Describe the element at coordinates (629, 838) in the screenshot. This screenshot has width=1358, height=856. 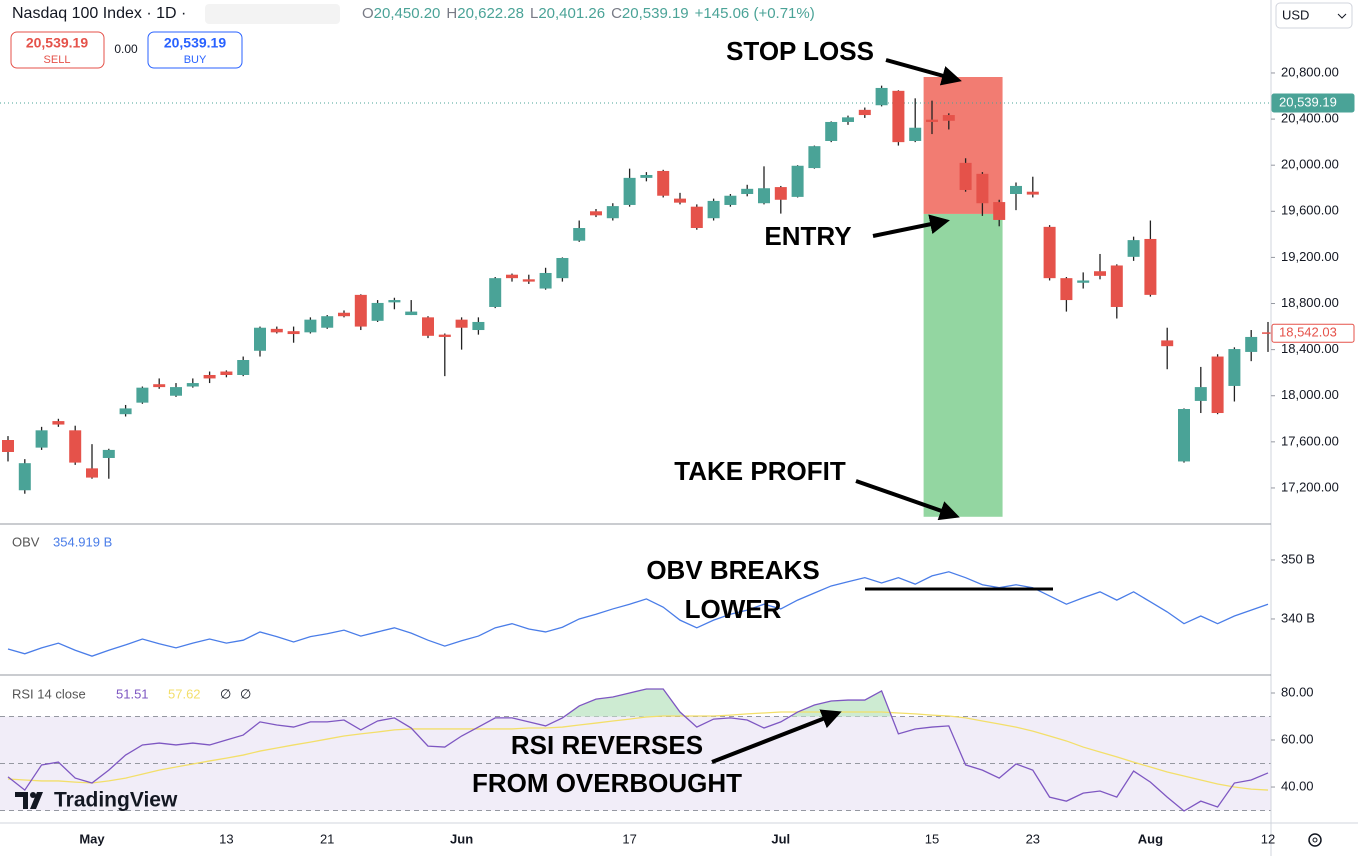
I see `x-tick-label: 17` at that location.